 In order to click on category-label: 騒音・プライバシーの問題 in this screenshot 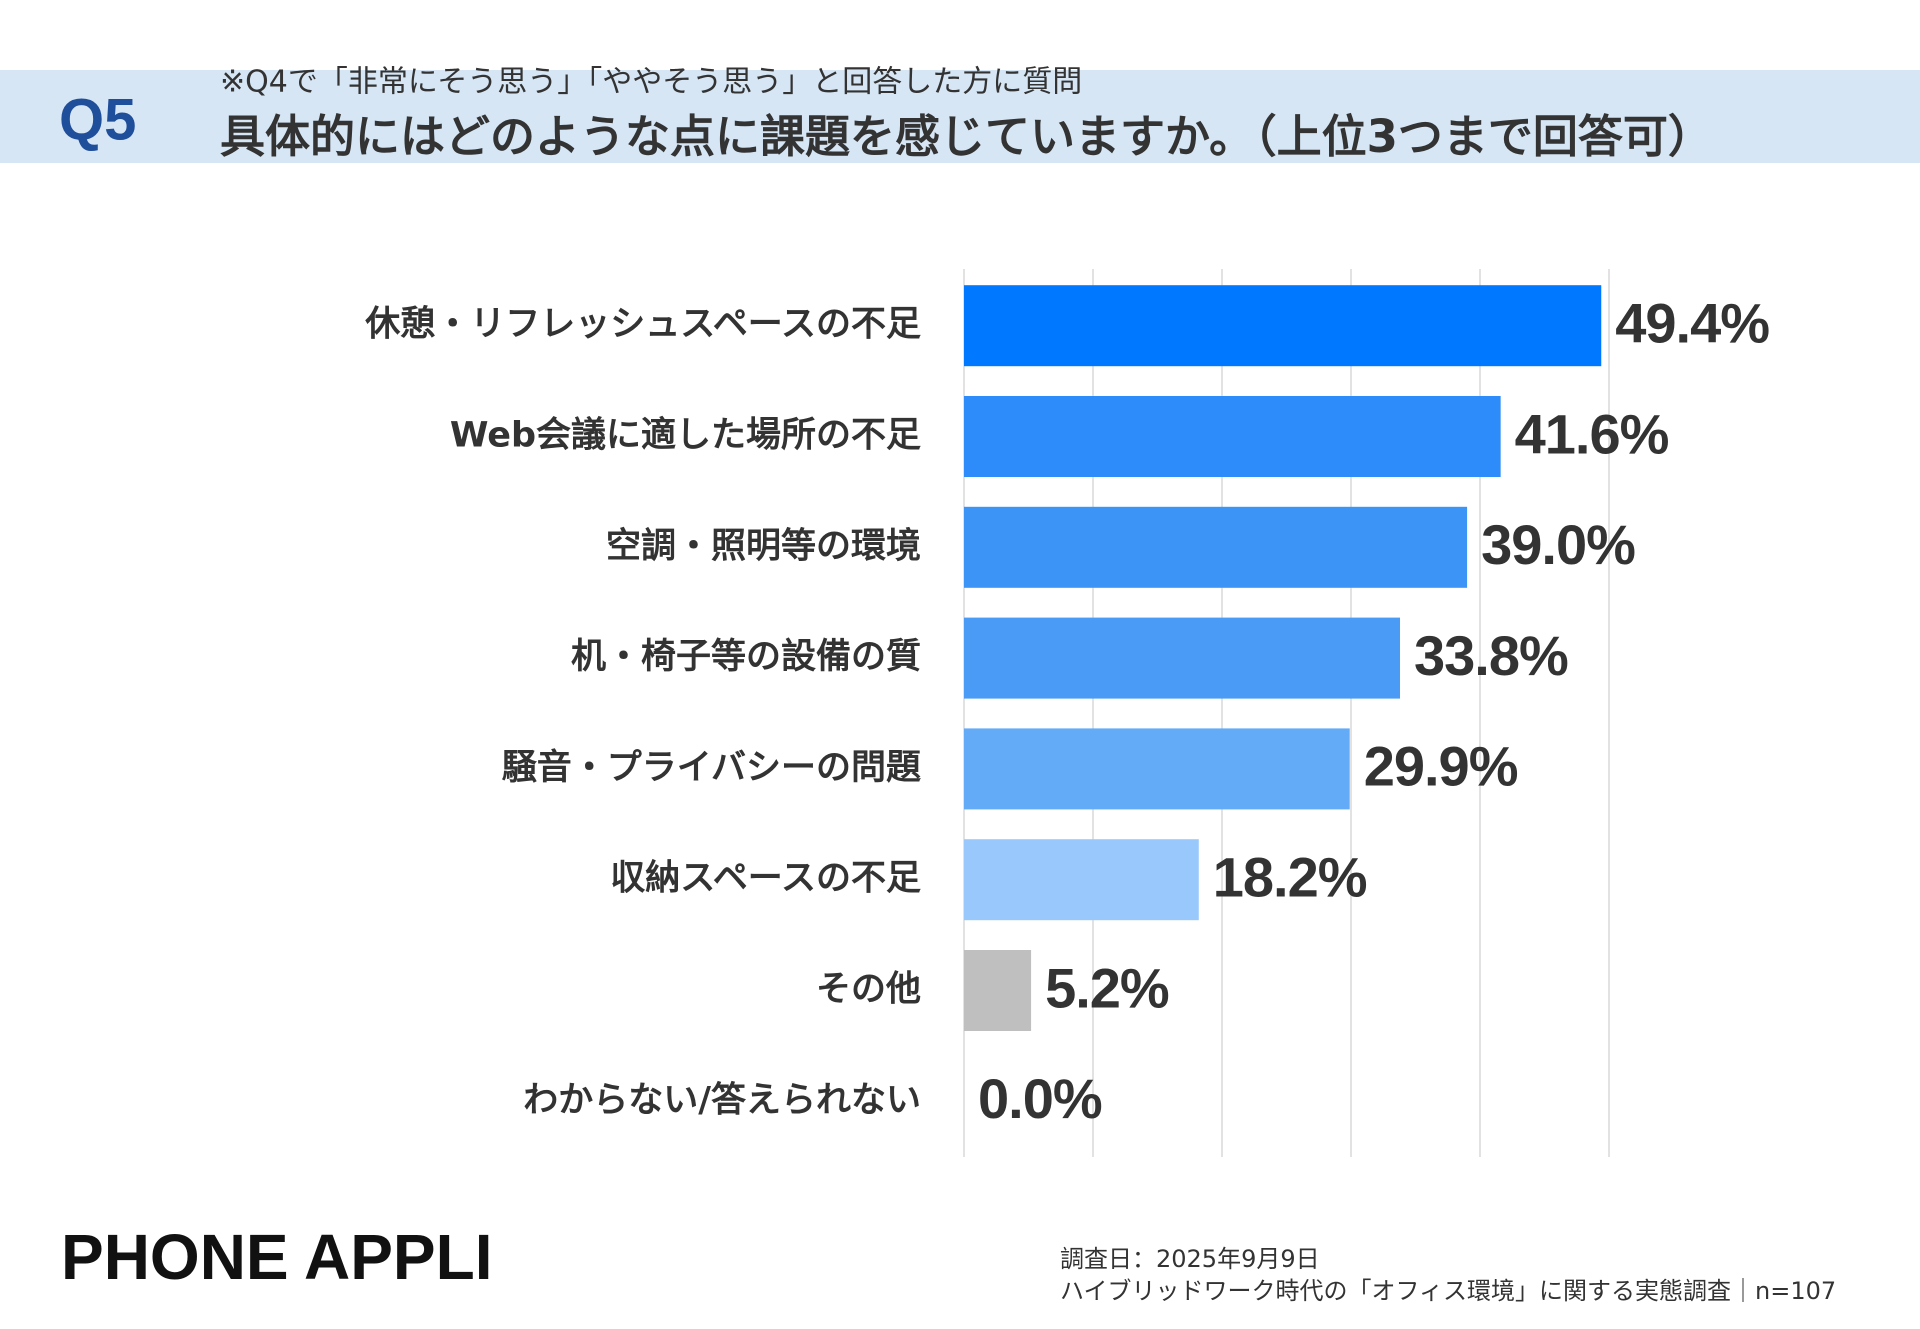, I will do `click(711, 767)`.